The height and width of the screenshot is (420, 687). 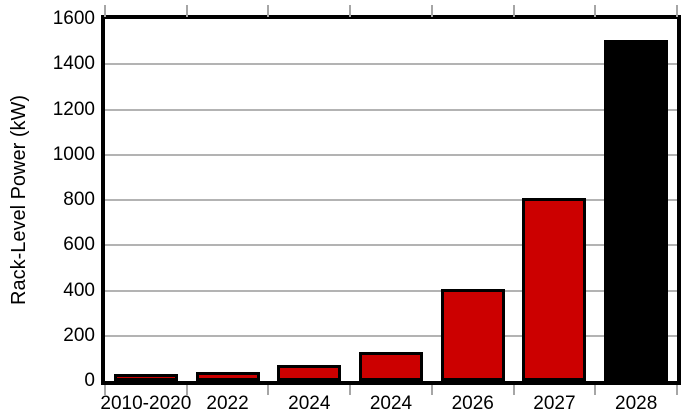 I want to click on bar-2026, so click(x=472, y=334).